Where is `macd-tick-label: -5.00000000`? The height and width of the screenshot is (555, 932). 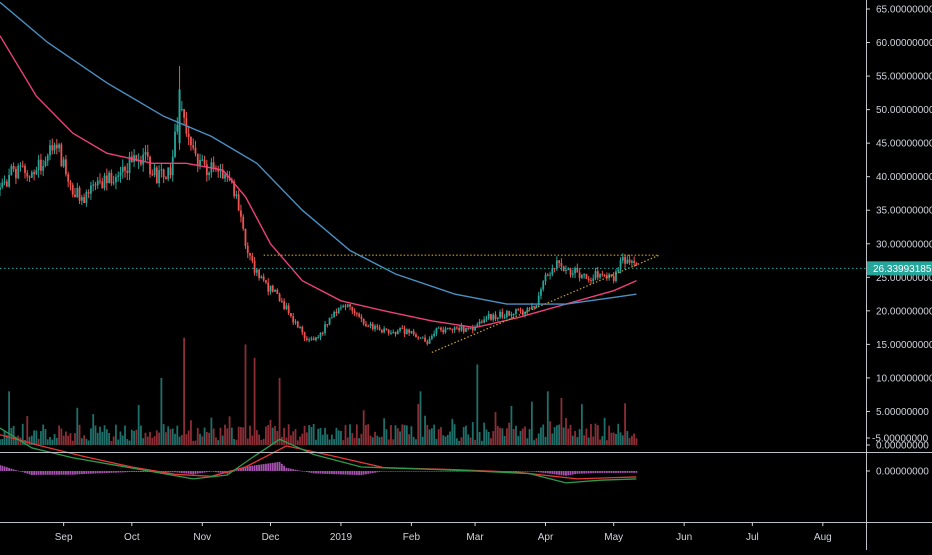 macd-tick-label: -5.00000000 is located at coordinates (900, 439).